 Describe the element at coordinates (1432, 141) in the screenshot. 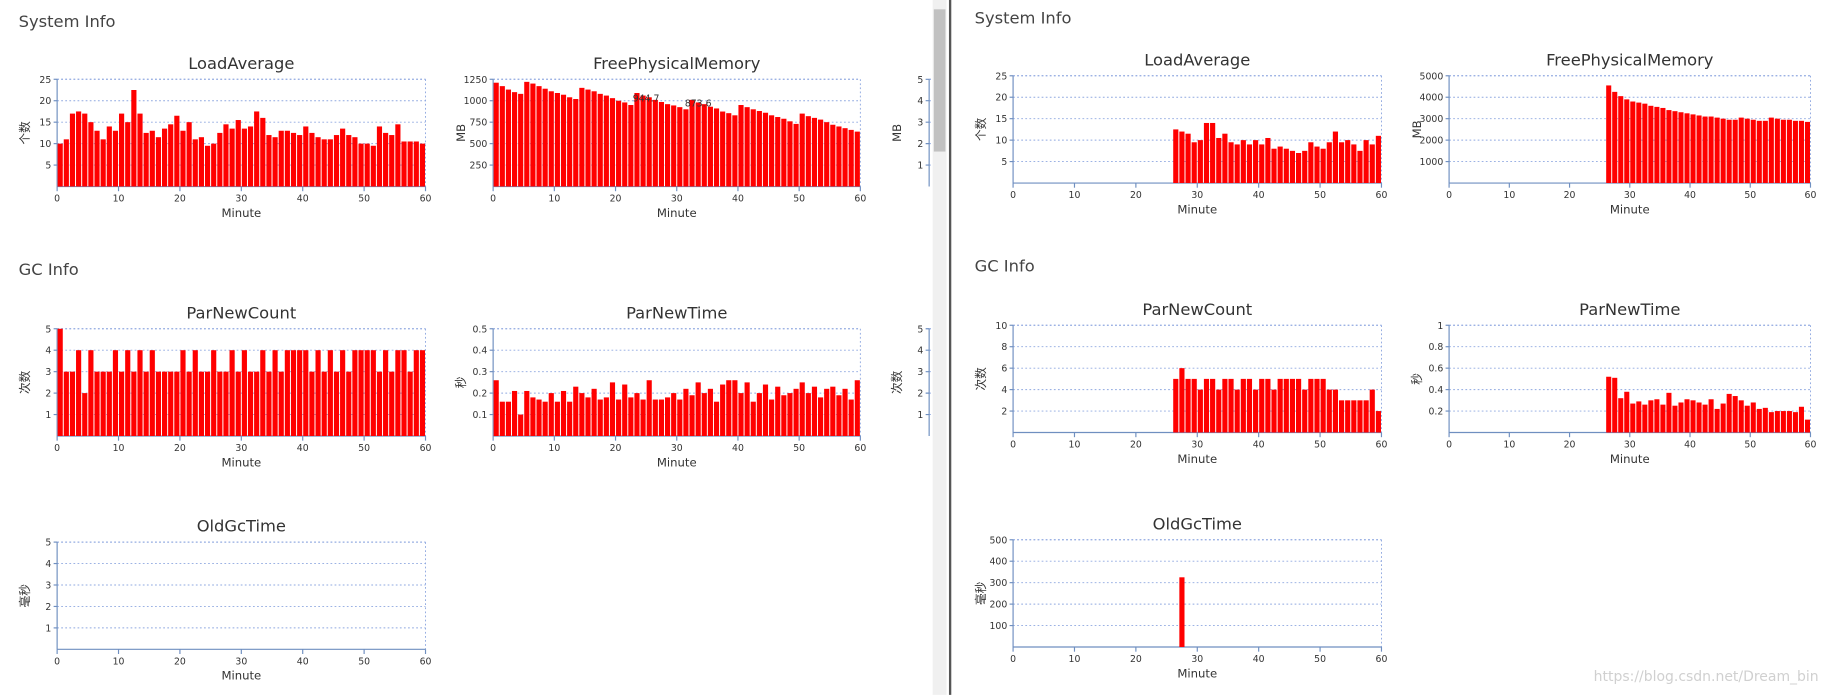

I see `y-tick-label: 2000` at that location.